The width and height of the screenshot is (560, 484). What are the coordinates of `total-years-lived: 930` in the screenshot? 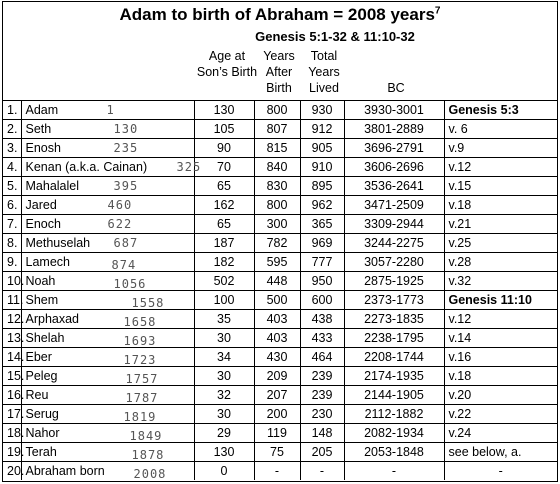 It's located at (322, 110).